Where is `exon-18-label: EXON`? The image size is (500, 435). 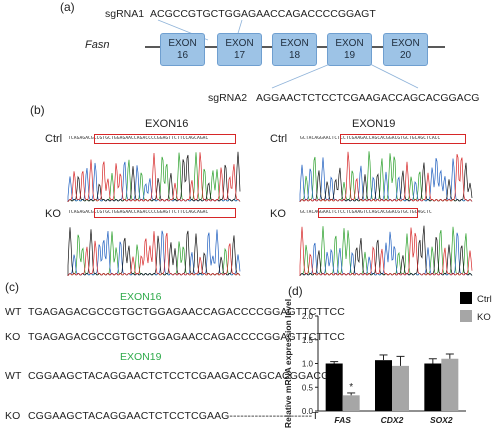 exon-18-label: EXON is located at coordinates (294, 43).